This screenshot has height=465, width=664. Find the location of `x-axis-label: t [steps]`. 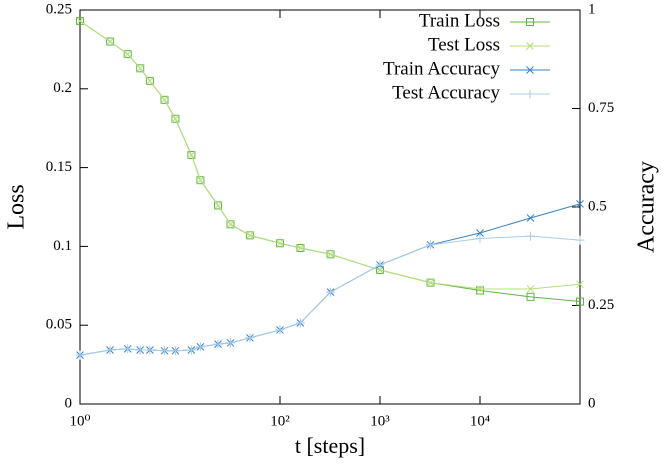

x-axis-label: t [steps] is located at coordinates (330, 445).